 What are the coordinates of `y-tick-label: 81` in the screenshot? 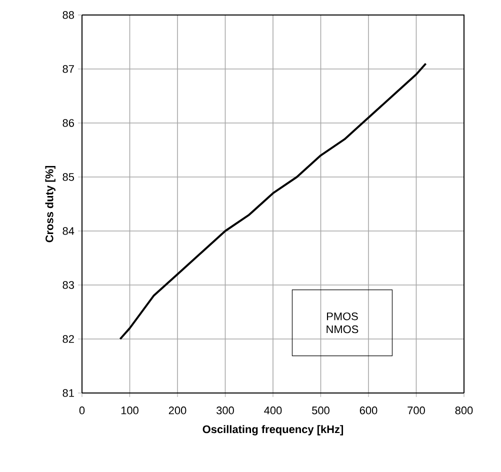 It's located at (68, 393).